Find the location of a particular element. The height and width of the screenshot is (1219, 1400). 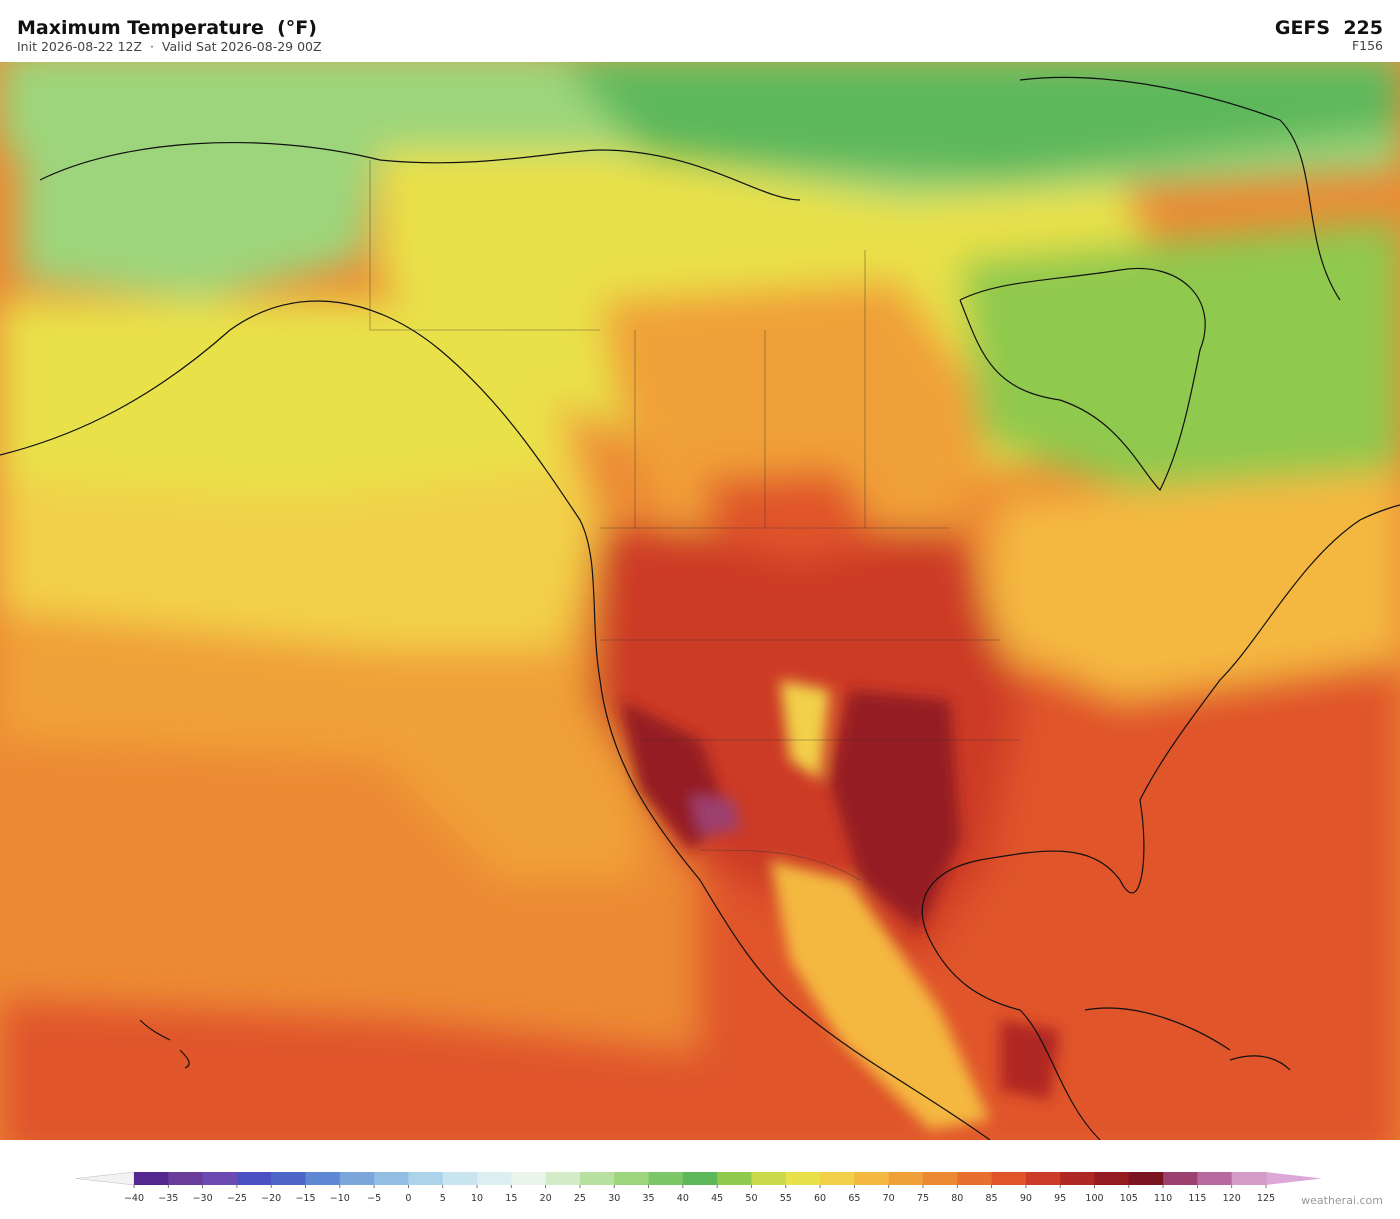

tick-label: −5 is located at coordinates (374, 1198).